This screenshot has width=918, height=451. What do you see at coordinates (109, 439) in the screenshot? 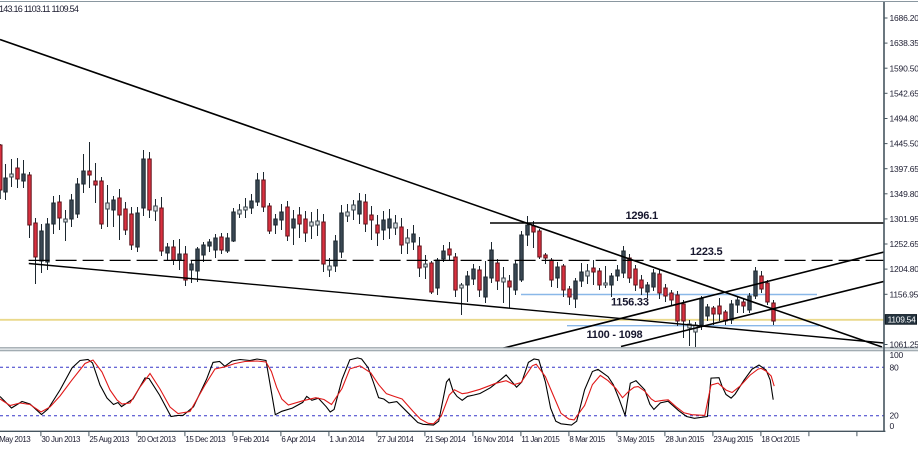
I see `svg-text: 25 Aug 2013` at bounding box center [109, 439].